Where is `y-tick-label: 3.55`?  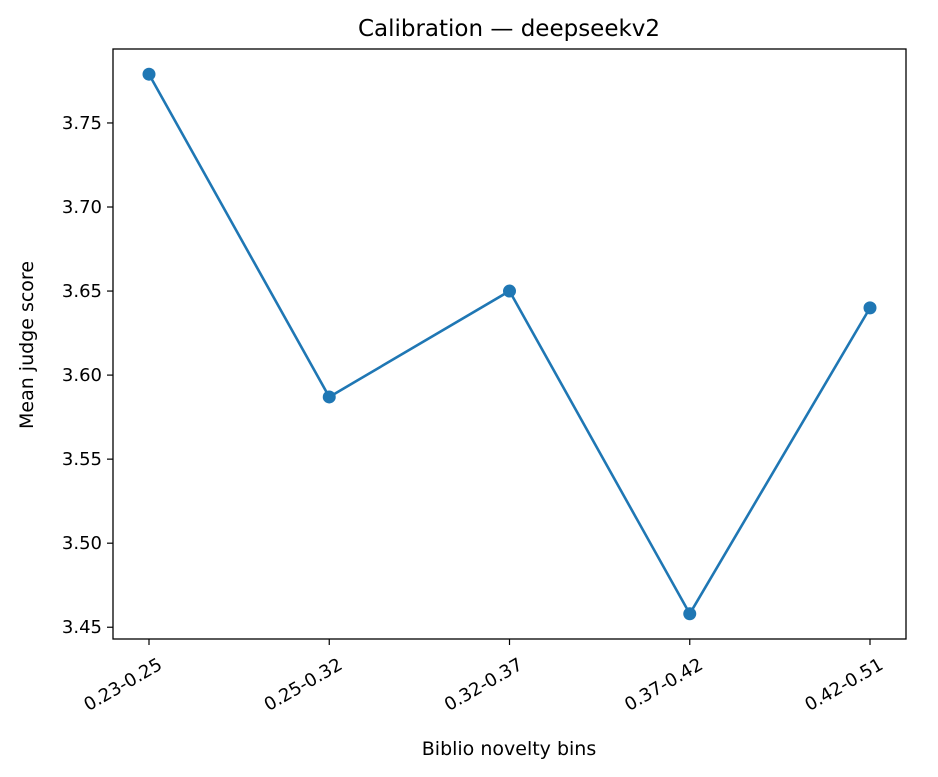
y-tick-label: 3.55 is located at coordinates (82, 459).